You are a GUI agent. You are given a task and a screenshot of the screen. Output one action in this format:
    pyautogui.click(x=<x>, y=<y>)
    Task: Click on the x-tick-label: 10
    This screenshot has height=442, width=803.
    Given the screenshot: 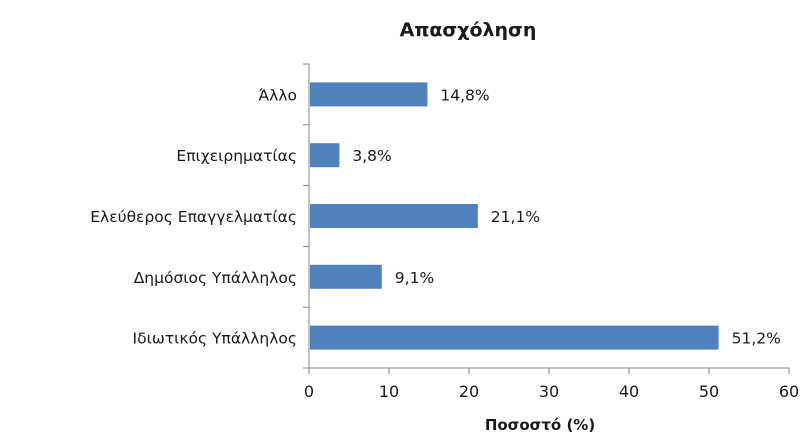 What is the action you would take?
    pyautogui.click(x=389, y=391)
    